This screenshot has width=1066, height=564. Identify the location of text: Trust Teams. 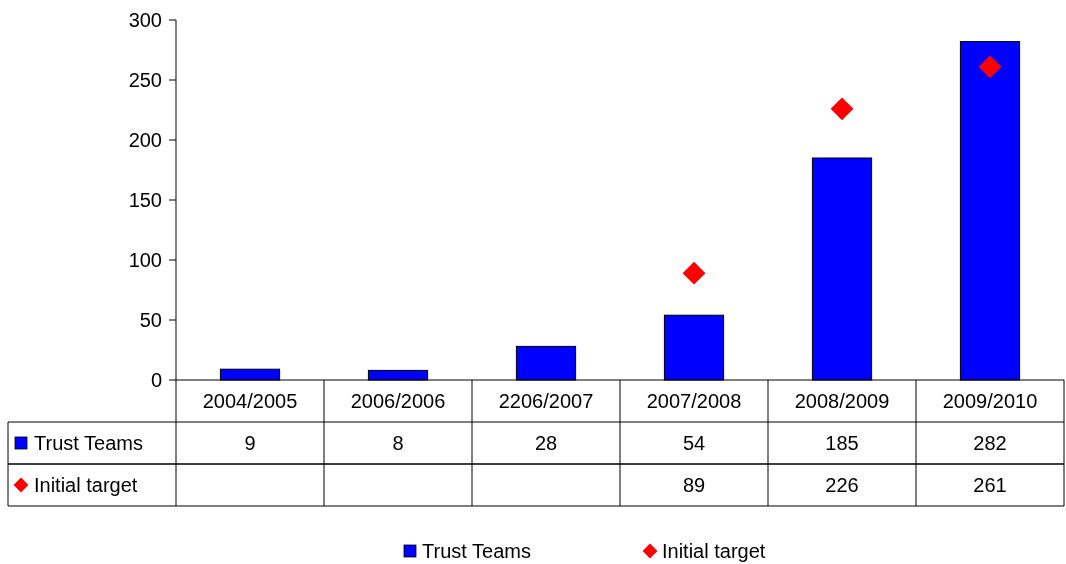
(476, 551).